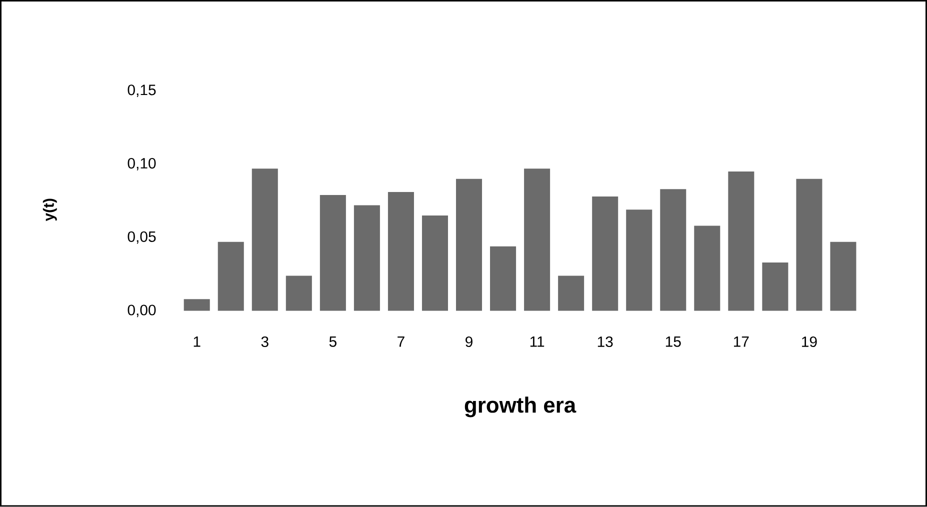 The height and width of the screenshot is (507, 927). I want to click on x-tick-label: 15, so click(673, 341).